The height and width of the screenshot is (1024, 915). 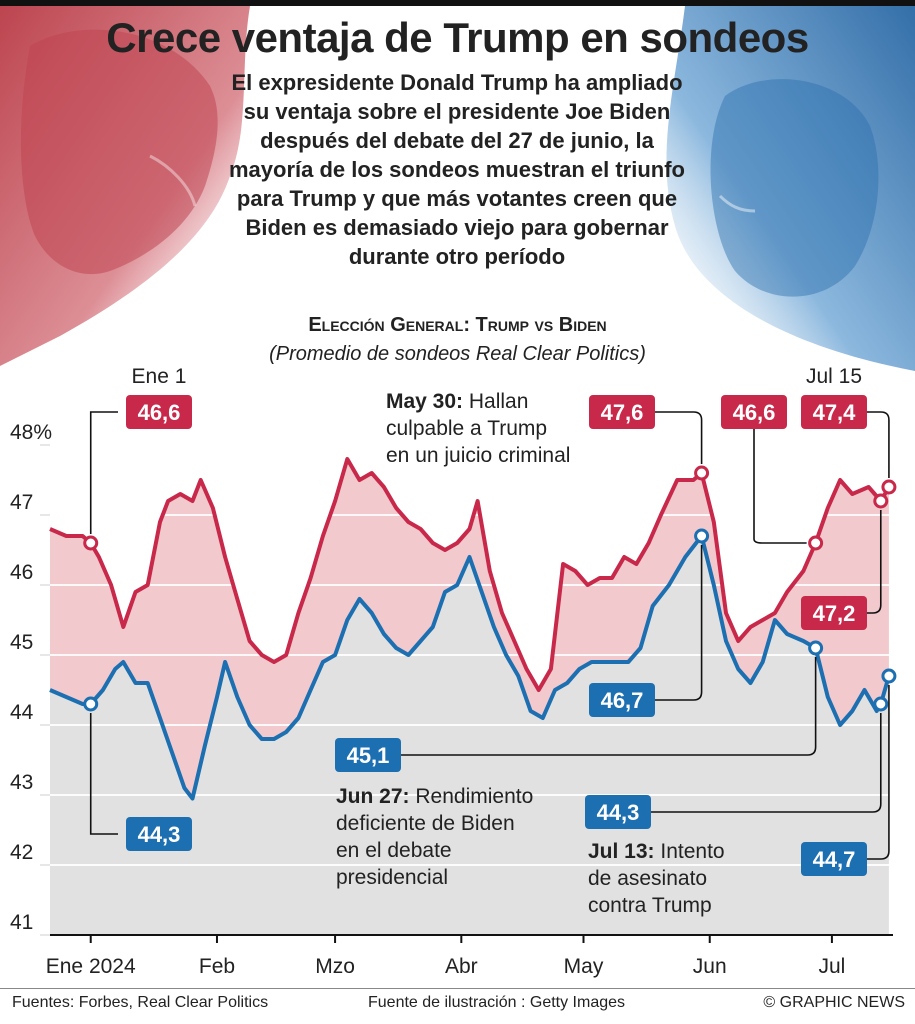 What do you see at coordinates (434, 796) in the screenshot?
I see `event-note-jun27-line: Jun 27: Rendimiento` at bounding box center [434, 796].